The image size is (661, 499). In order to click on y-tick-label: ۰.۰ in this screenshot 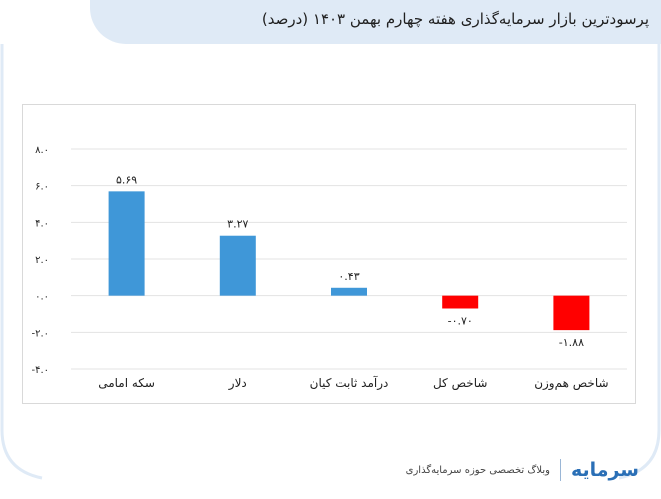, I will do `click(42, 297)`.